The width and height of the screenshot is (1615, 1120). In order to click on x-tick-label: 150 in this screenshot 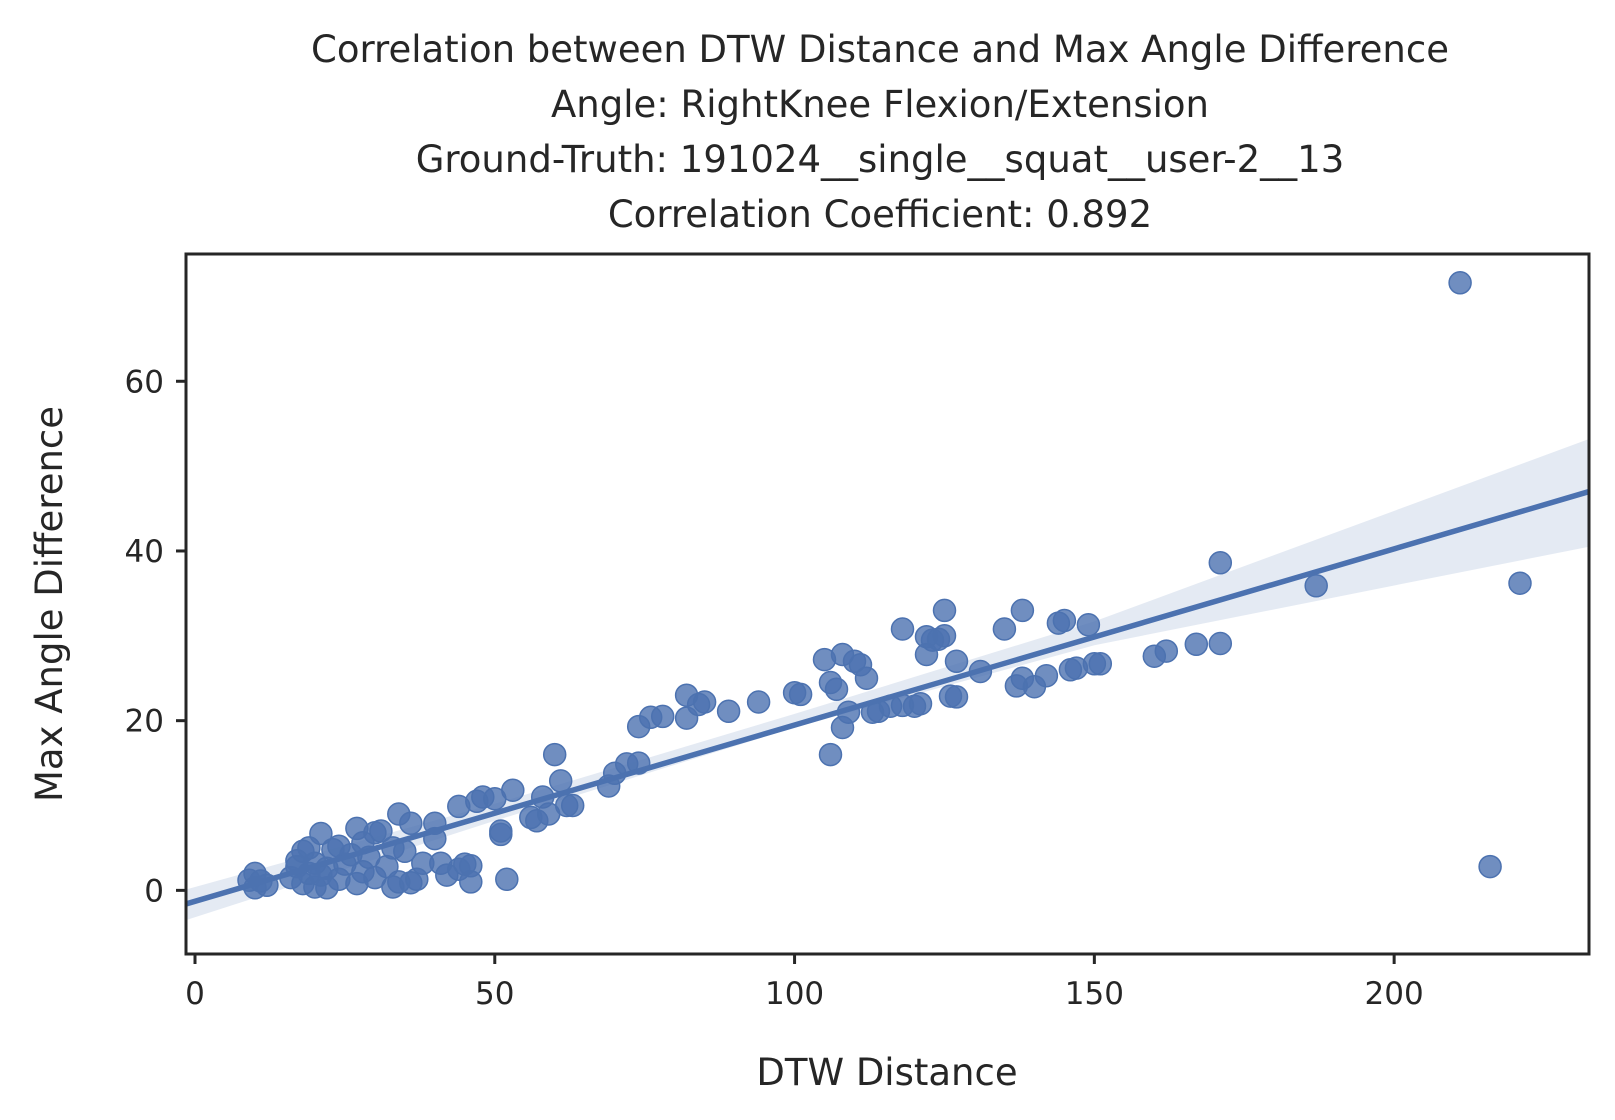, I will do `click(1094, 994)`.